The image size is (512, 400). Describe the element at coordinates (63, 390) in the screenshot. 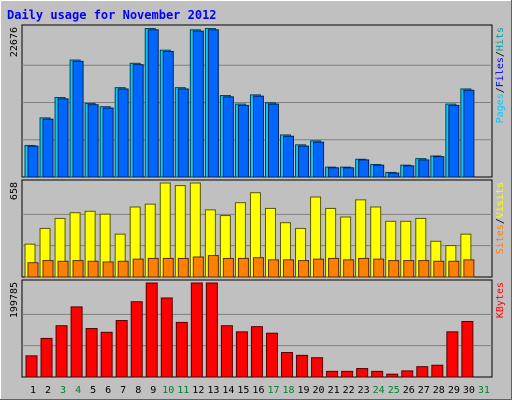

I see `x-tick-label: 3` at that location.